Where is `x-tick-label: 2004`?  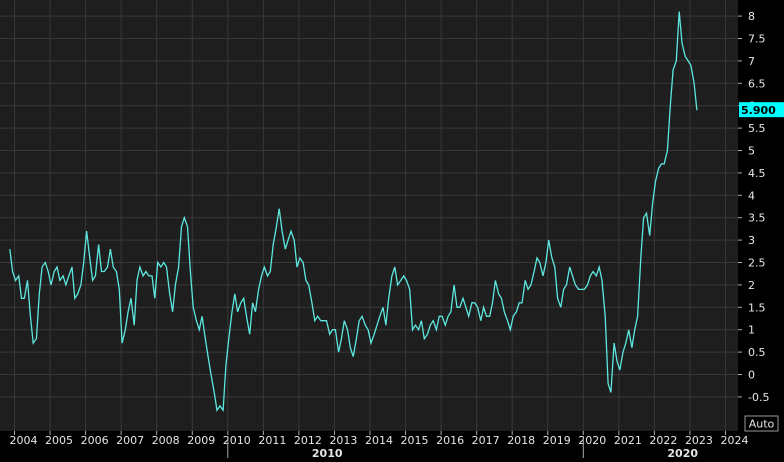 x-tick-label: 2004 is located at coordinates (24, 440).